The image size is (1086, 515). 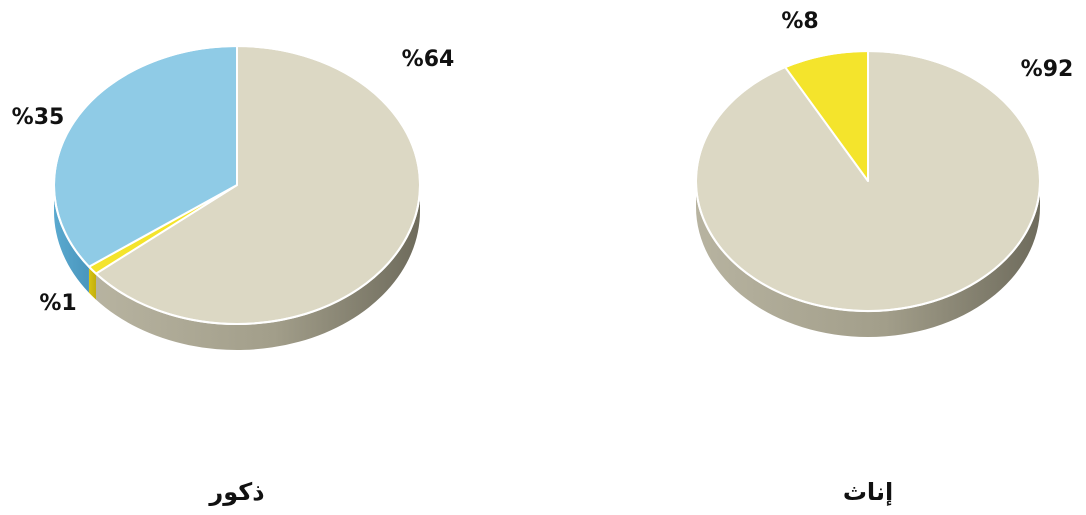 What do you see at coordinates (236, 492) in the screenshot?
I see `chart-title-males: ذكور` at bounding box center [236, 492].